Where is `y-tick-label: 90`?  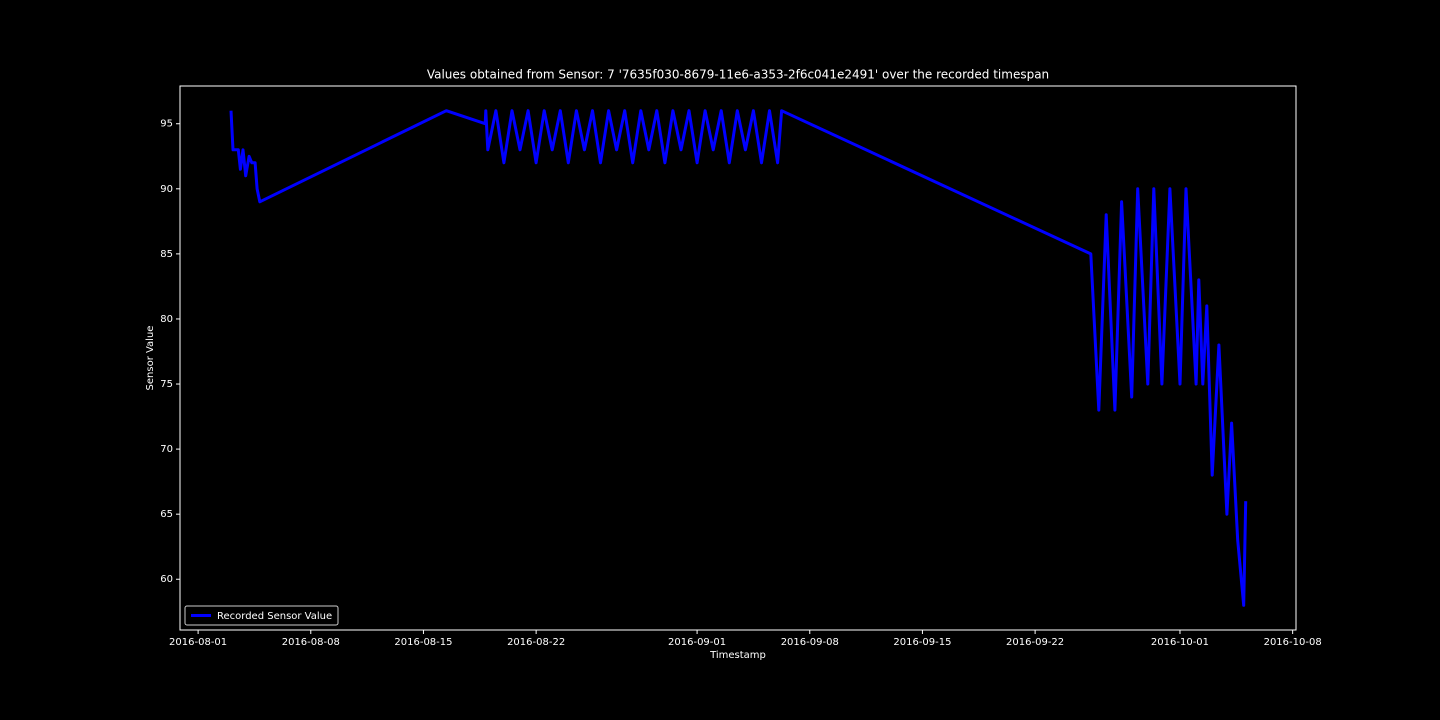 y-tick-label: 90 is located at coordinates (166, 189).